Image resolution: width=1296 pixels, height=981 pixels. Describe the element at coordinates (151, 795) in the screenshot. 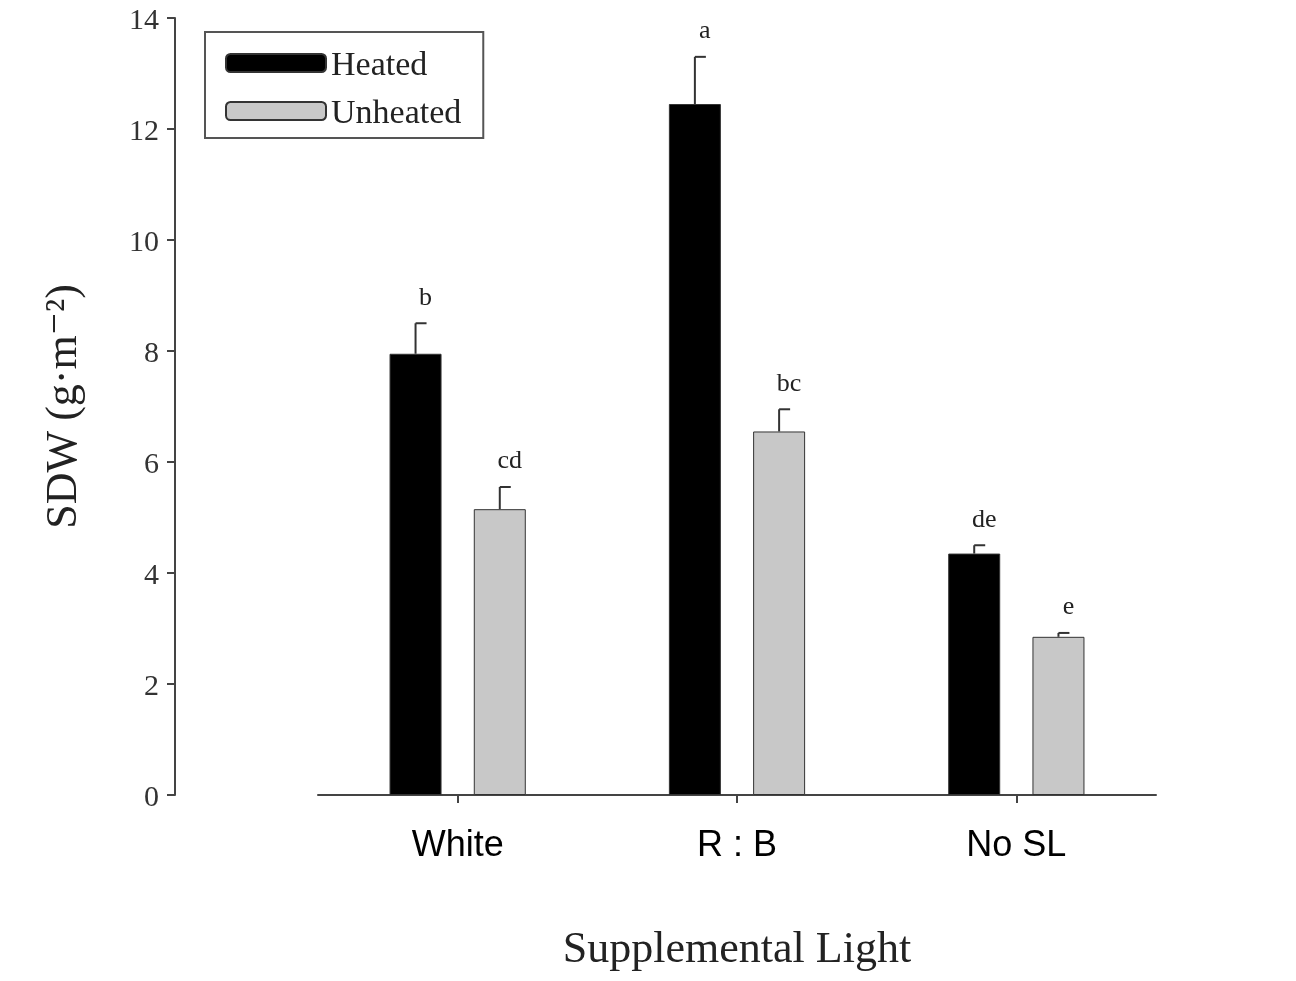

I see `y-tick-label: 0` at that location.